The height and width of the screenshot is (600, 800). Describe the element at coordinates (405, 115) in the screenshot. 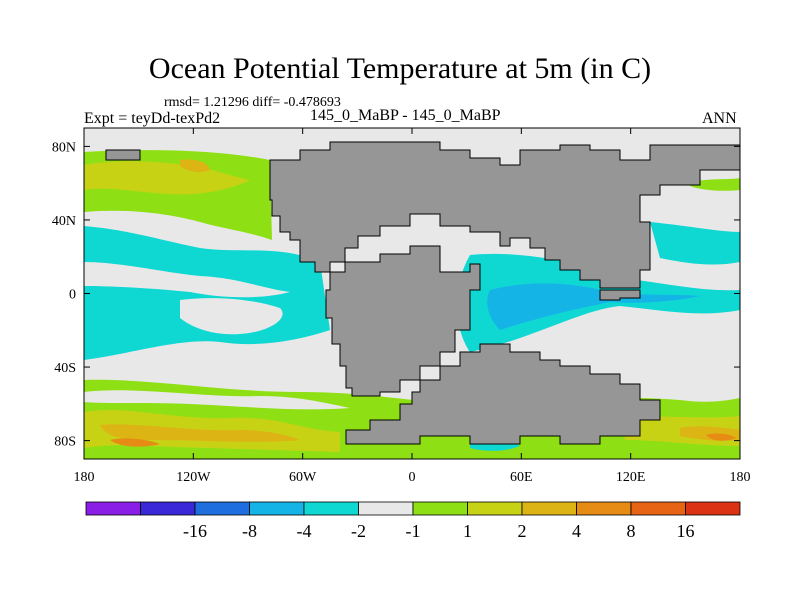

I see `chart-subtitle: 145_0_MaBP - 145_0_MaBP` at that location.